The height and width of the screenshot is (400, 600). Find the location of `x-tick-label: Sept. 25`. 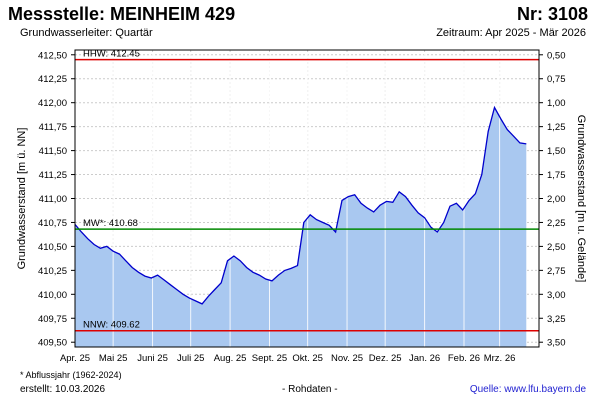

x-tick-label: Sept. 25 is located at coordinates (269, 358).